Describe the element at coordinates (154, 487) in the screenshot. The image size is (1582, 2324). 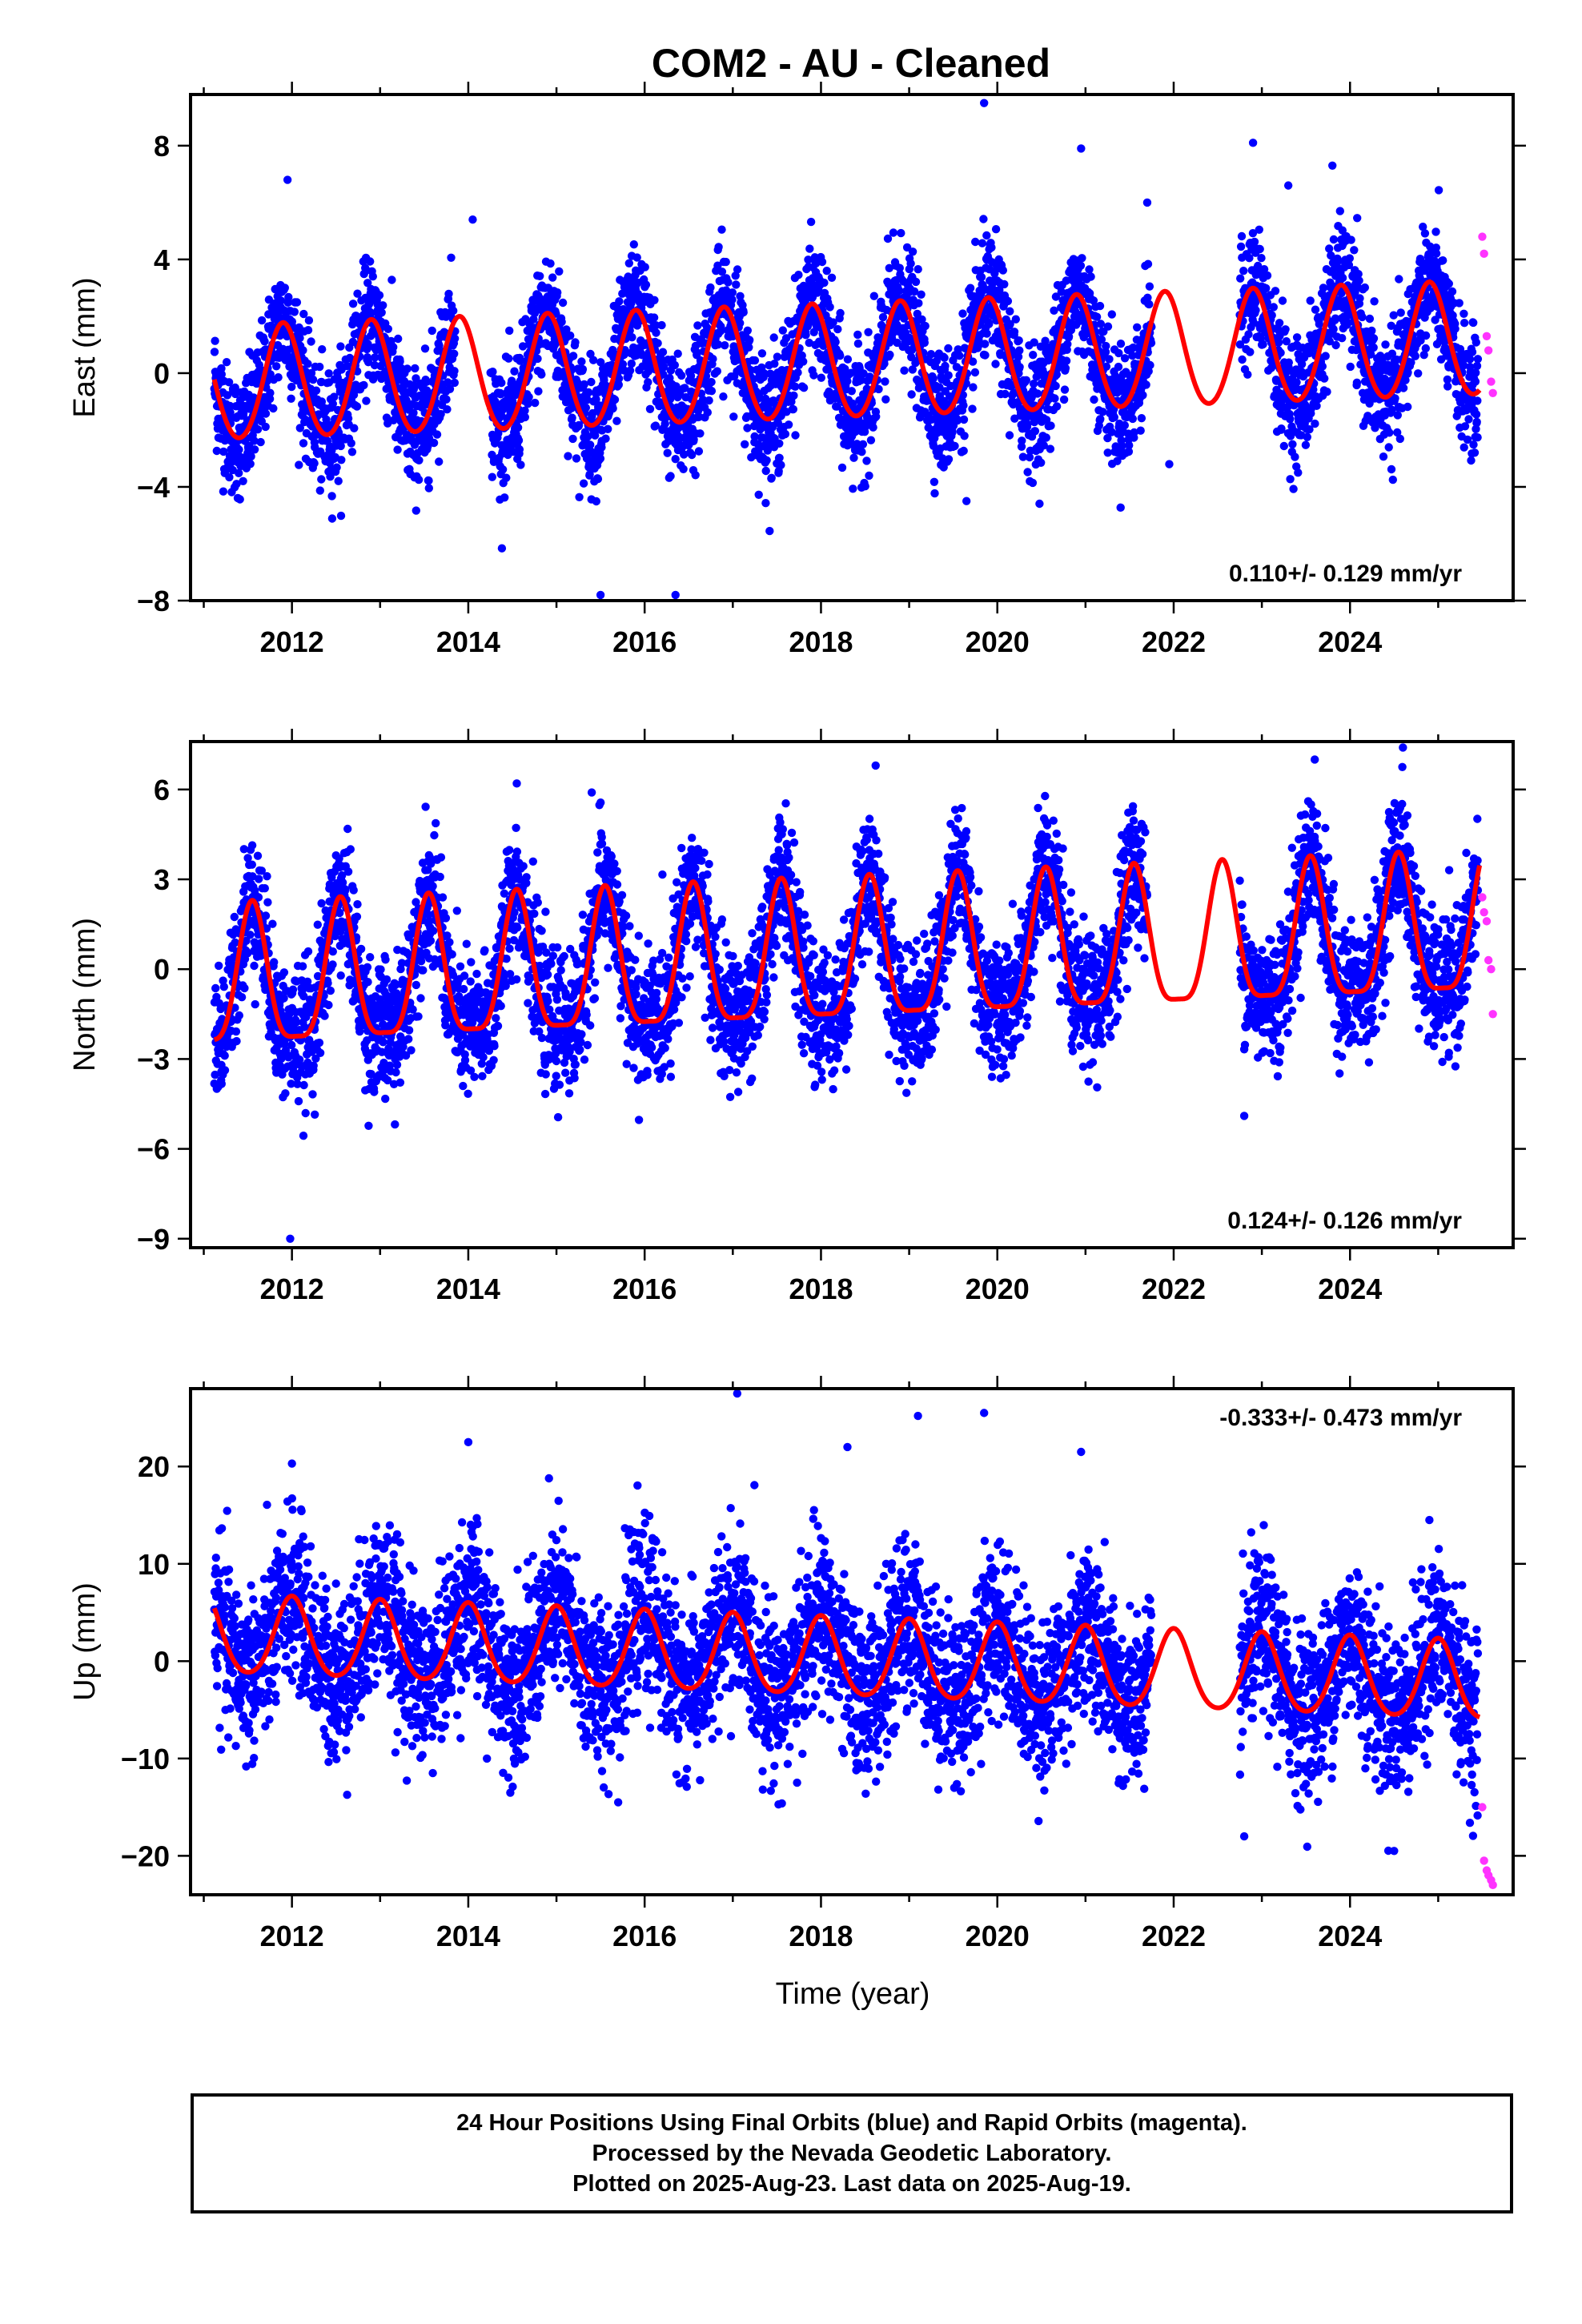
I see `y-tick-label: −4` at that location.